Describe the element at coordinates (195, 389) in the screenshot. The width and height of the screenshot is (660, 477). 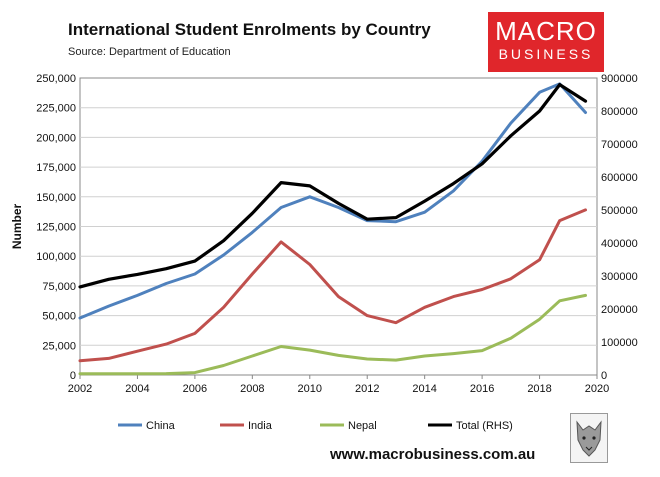
I see `x-tick-label: 2006` at that location.